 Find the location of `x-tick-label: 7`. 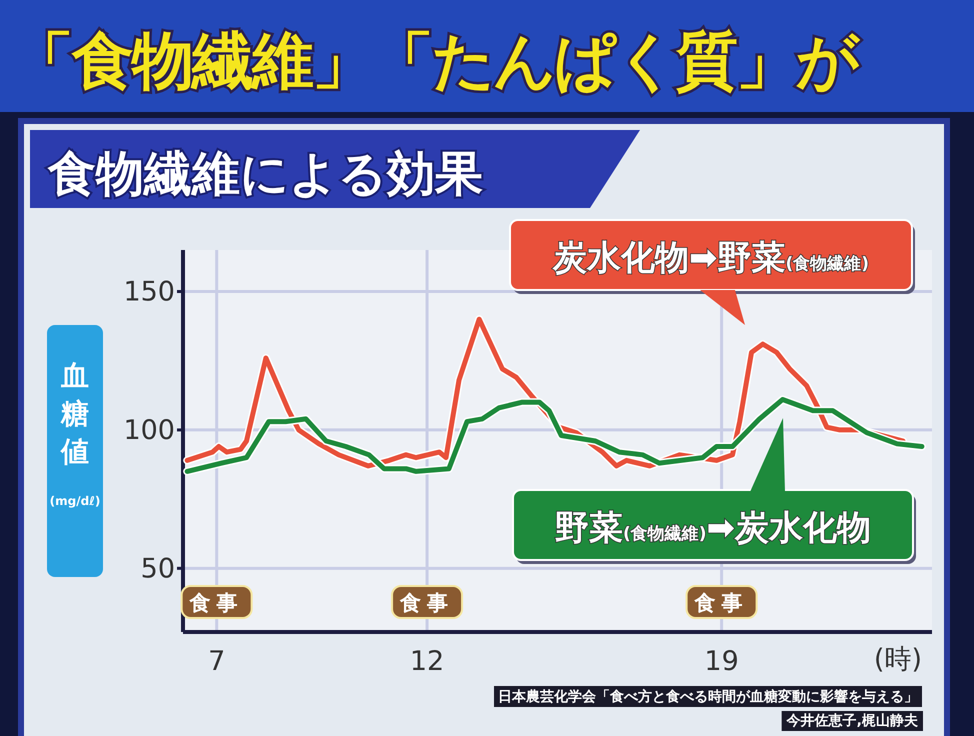

x-tick-label: 7 is located at coordinates (217, 661).